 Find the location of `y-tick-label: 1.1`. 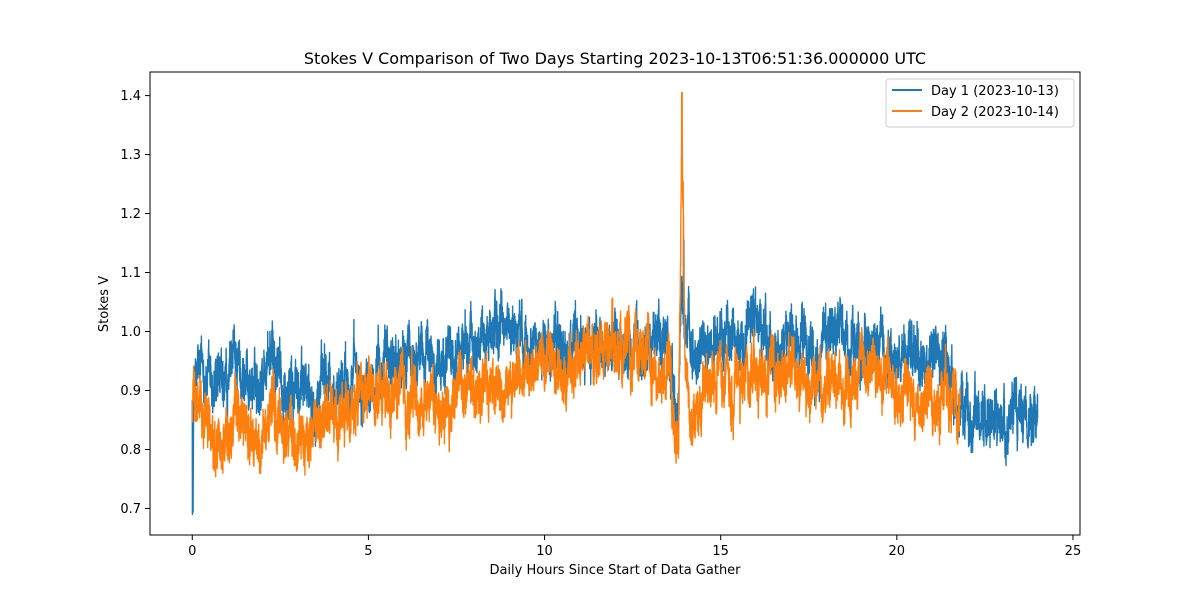

y-tick-label: 1.1 is located at coordinates (130, 273).